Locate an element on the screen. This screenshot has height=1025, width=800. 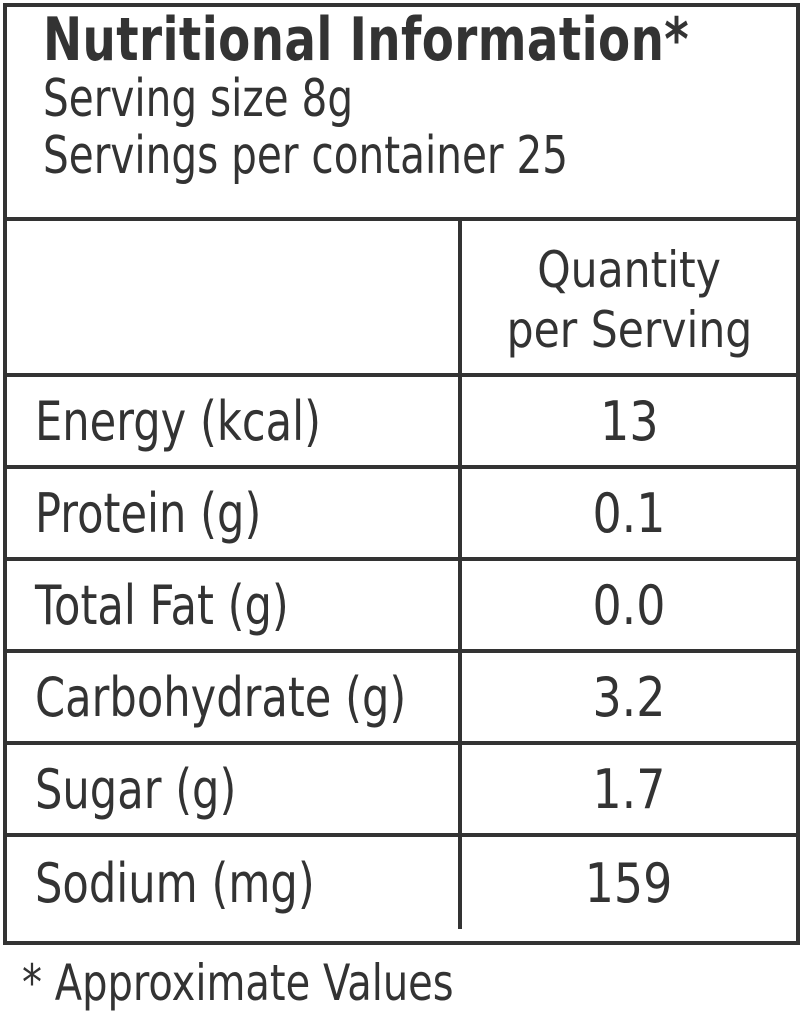
nutrient-value: 0.1 is located at coordinates (629, 513).